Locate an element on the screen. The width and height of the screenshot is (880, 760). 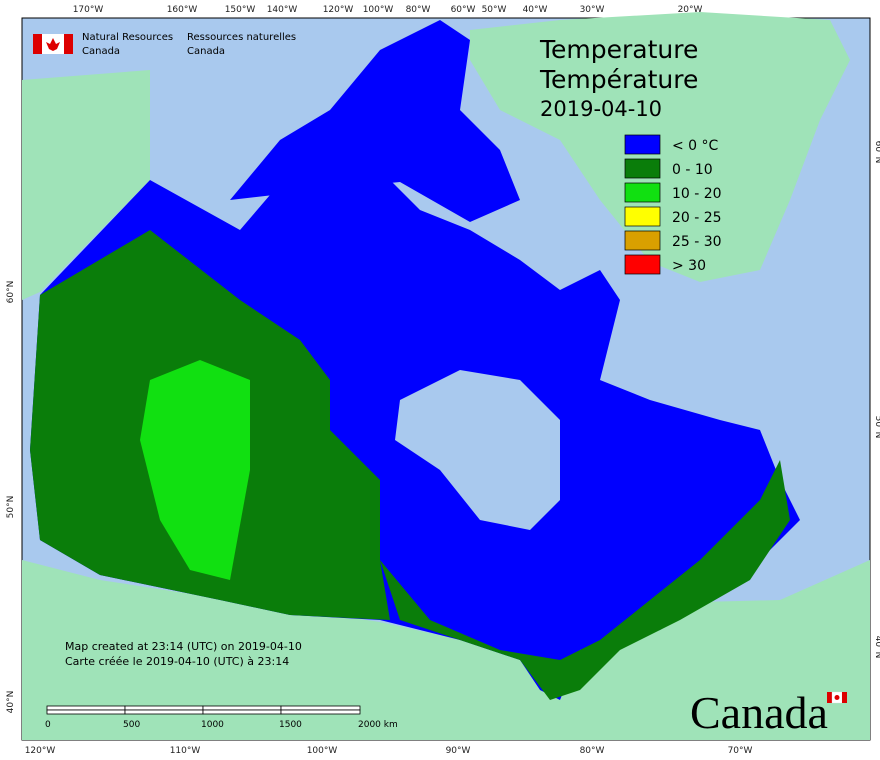
longitude-label: 150°W is located at coordinates (240, 10).